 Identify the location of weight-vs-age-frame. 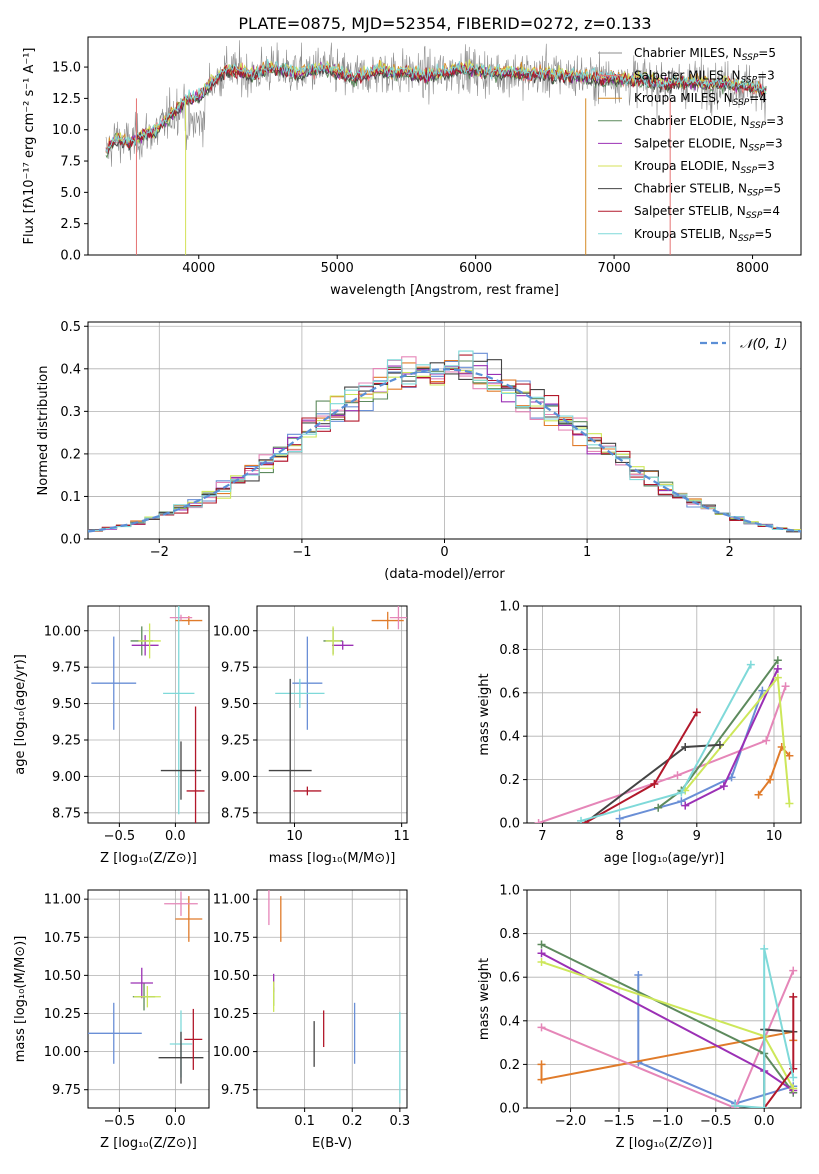
(664, 714).